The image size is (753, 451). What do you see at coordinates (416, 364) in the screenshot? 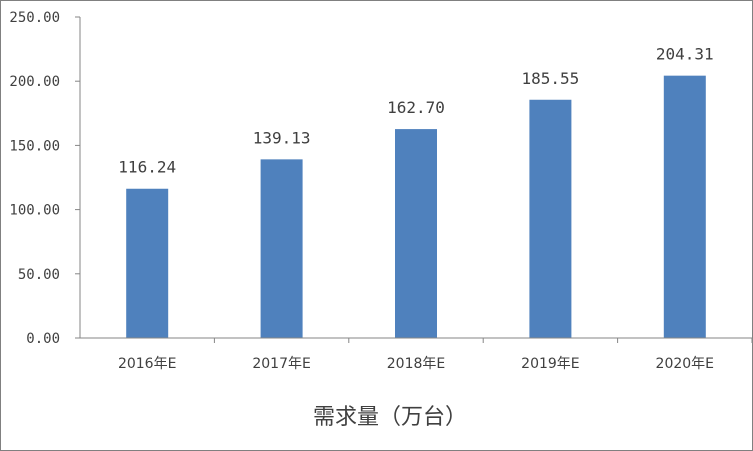
I see `x-category-label: 2018年E` at bounding box center [416, 364].